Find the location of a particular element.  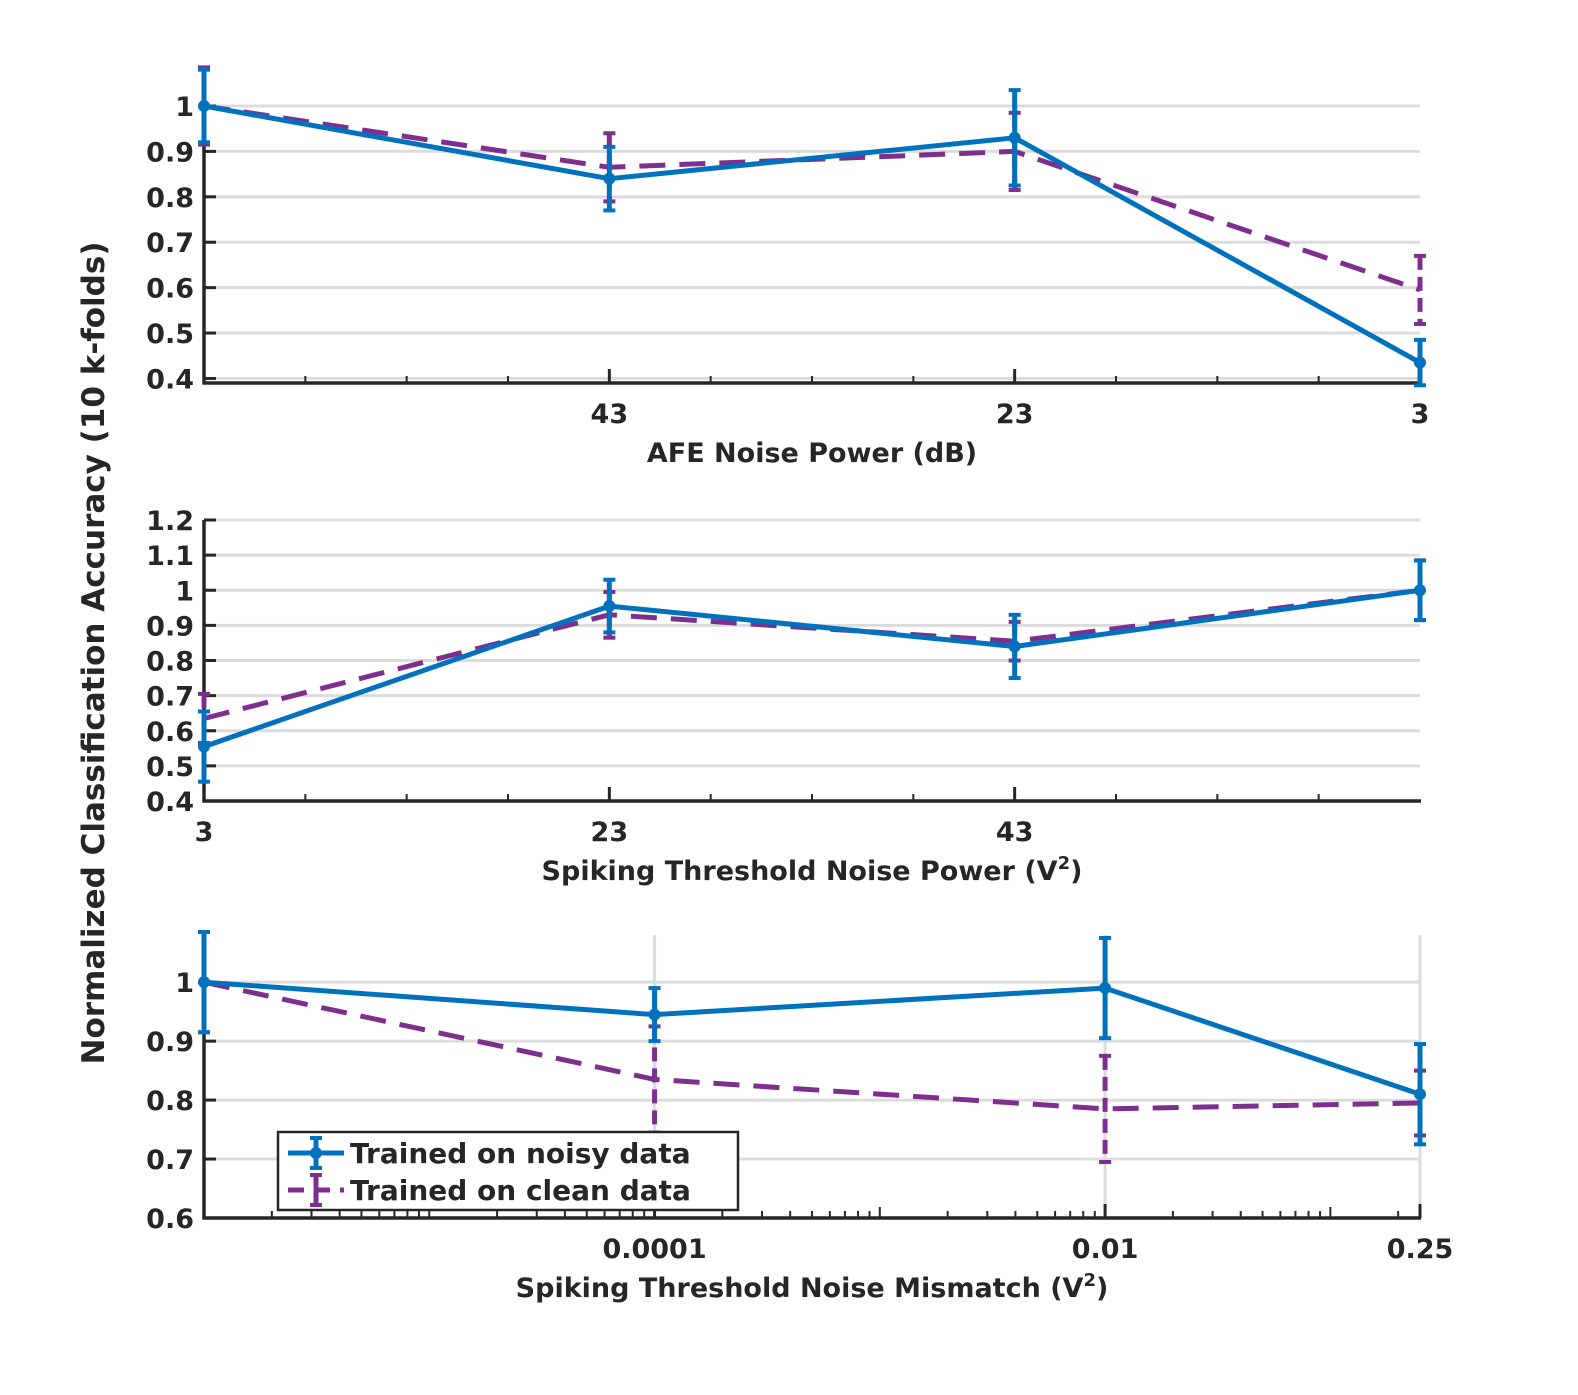

ytick-label: 1.1 is located at coordinates (170, 556).